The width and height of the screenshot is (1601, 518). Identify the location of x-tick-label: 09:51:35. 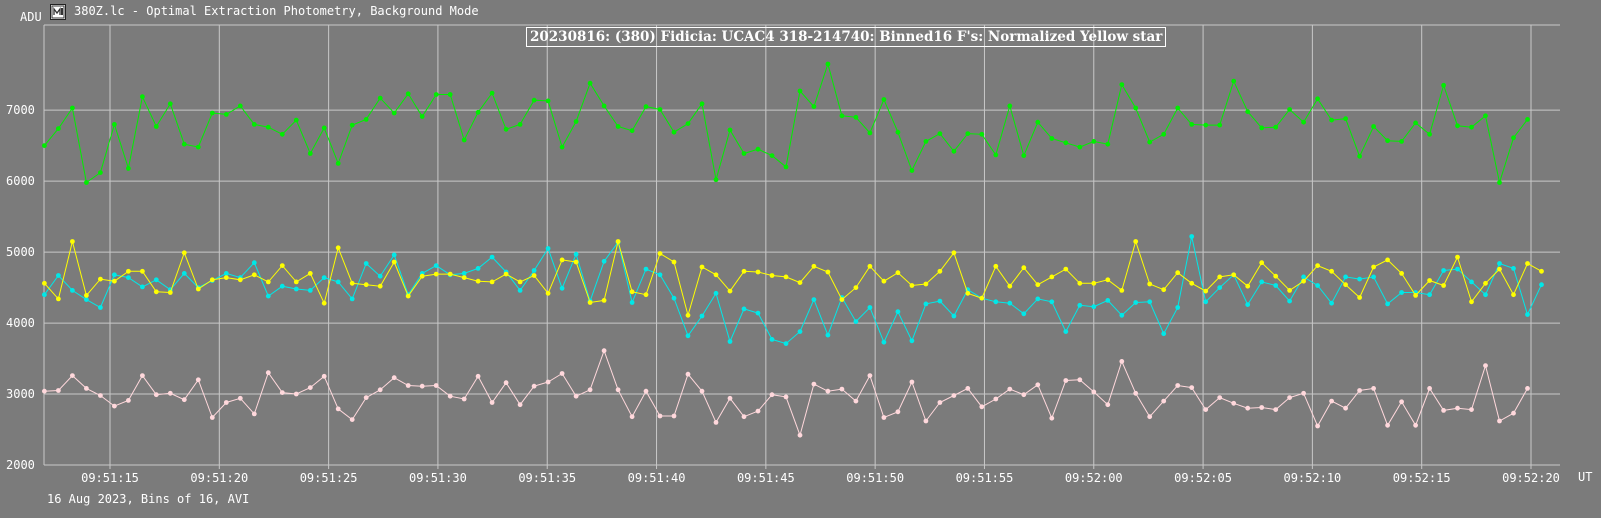
(547, 478).